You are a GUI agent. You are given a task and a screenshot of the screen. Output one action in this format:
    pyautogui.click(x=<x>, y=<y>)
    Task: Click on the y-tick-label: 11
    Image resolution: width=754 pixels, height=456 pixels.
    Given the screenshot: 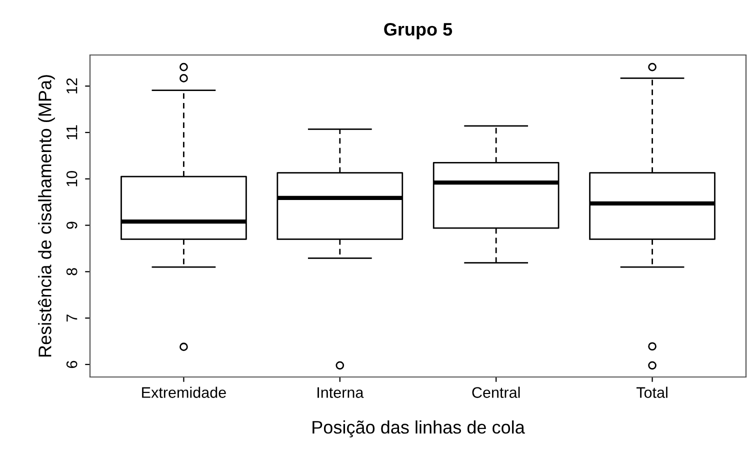 What is the action you would take?
    pyautogui.click(x=72, y=132)
    